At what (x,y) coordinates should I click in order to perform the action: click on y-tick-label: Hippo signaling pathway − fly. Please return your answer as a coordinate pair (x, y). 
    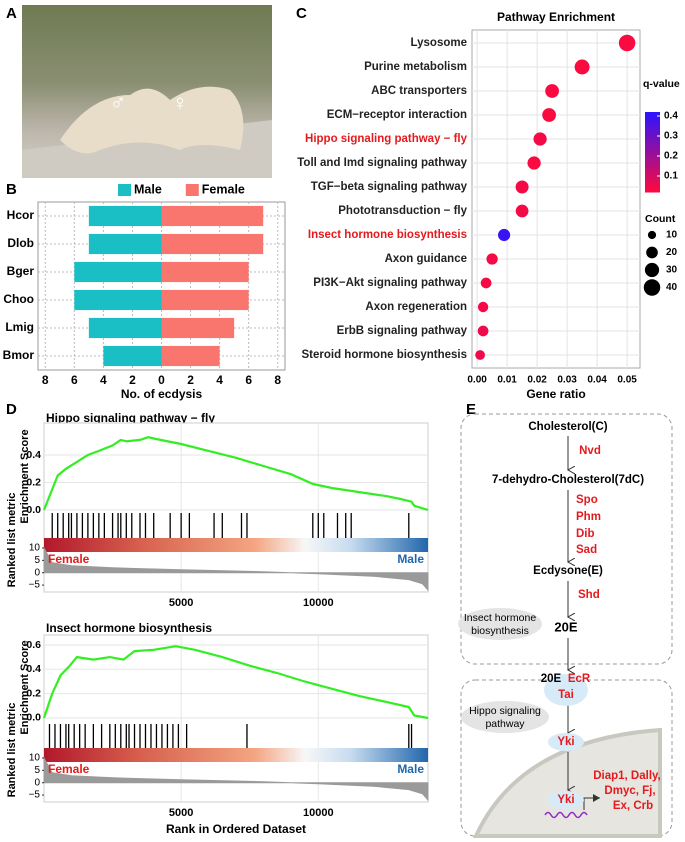
    Looking at the image, I should click on (386, 139).